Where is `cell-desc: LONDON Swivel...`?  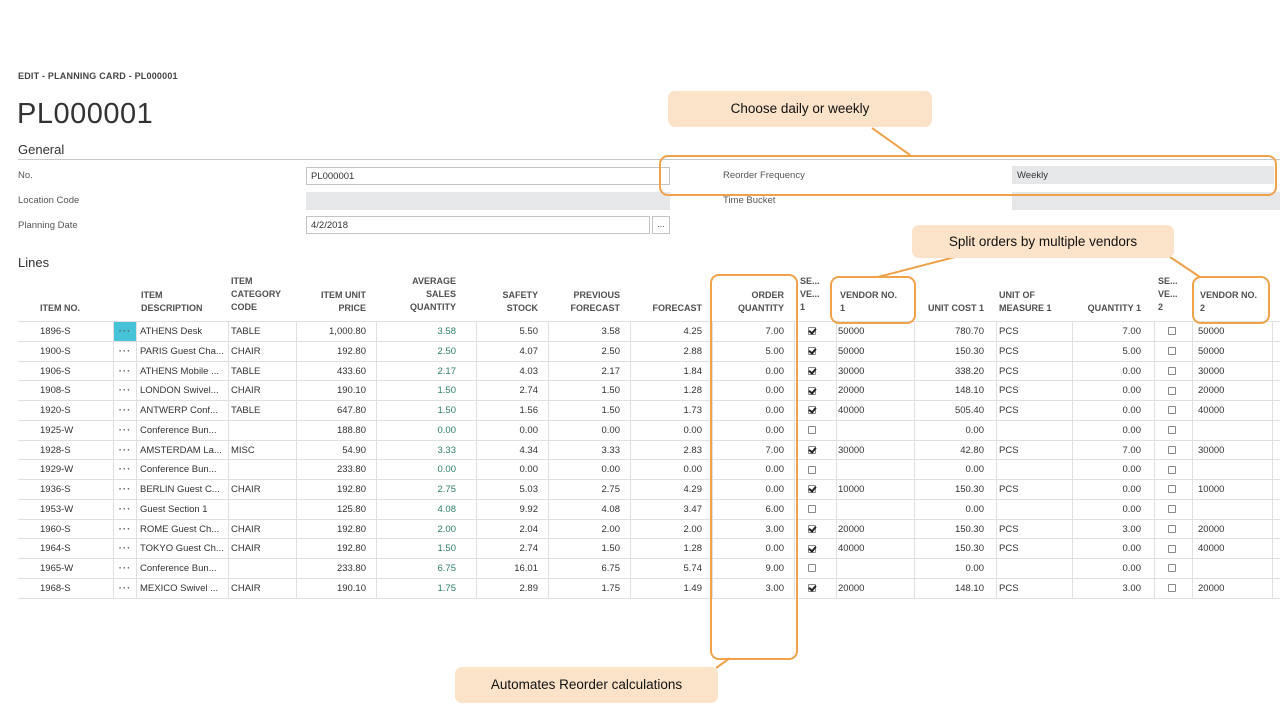
cell-desc: LONDON Swivel... is located at coordinates (179, 391).